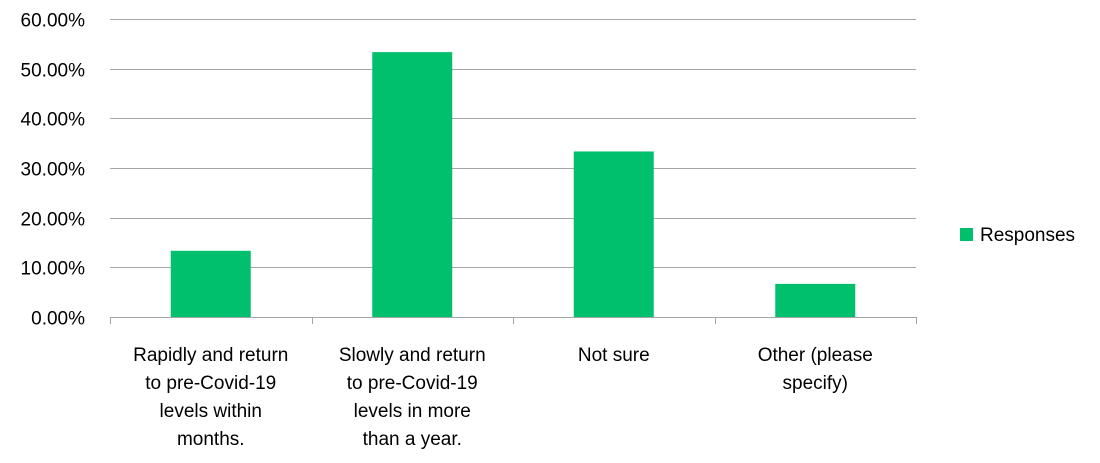  I want to click on y-tick-label: 30.00%, so click(53, 170).